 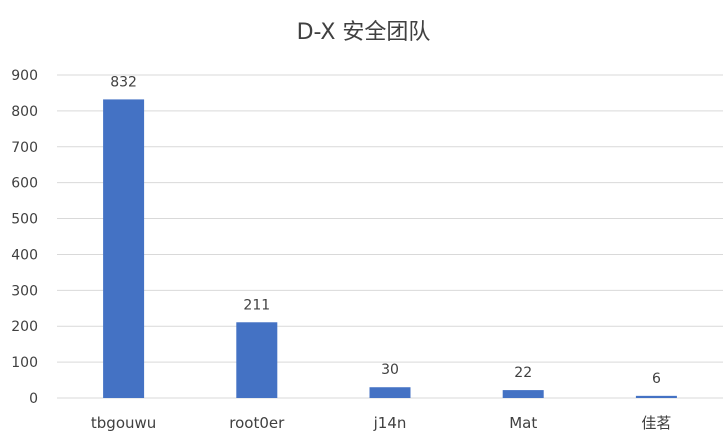 I want to click on x-tick-label: tbgouwu, so click(x=123, y=423).